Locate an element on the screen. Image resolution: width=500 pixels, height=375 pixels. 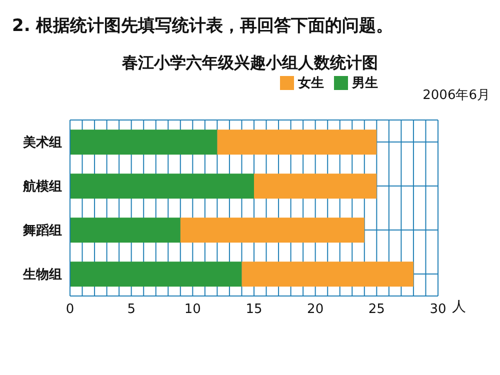
x-tick-label: 25 is located at coordinates (376, 310).